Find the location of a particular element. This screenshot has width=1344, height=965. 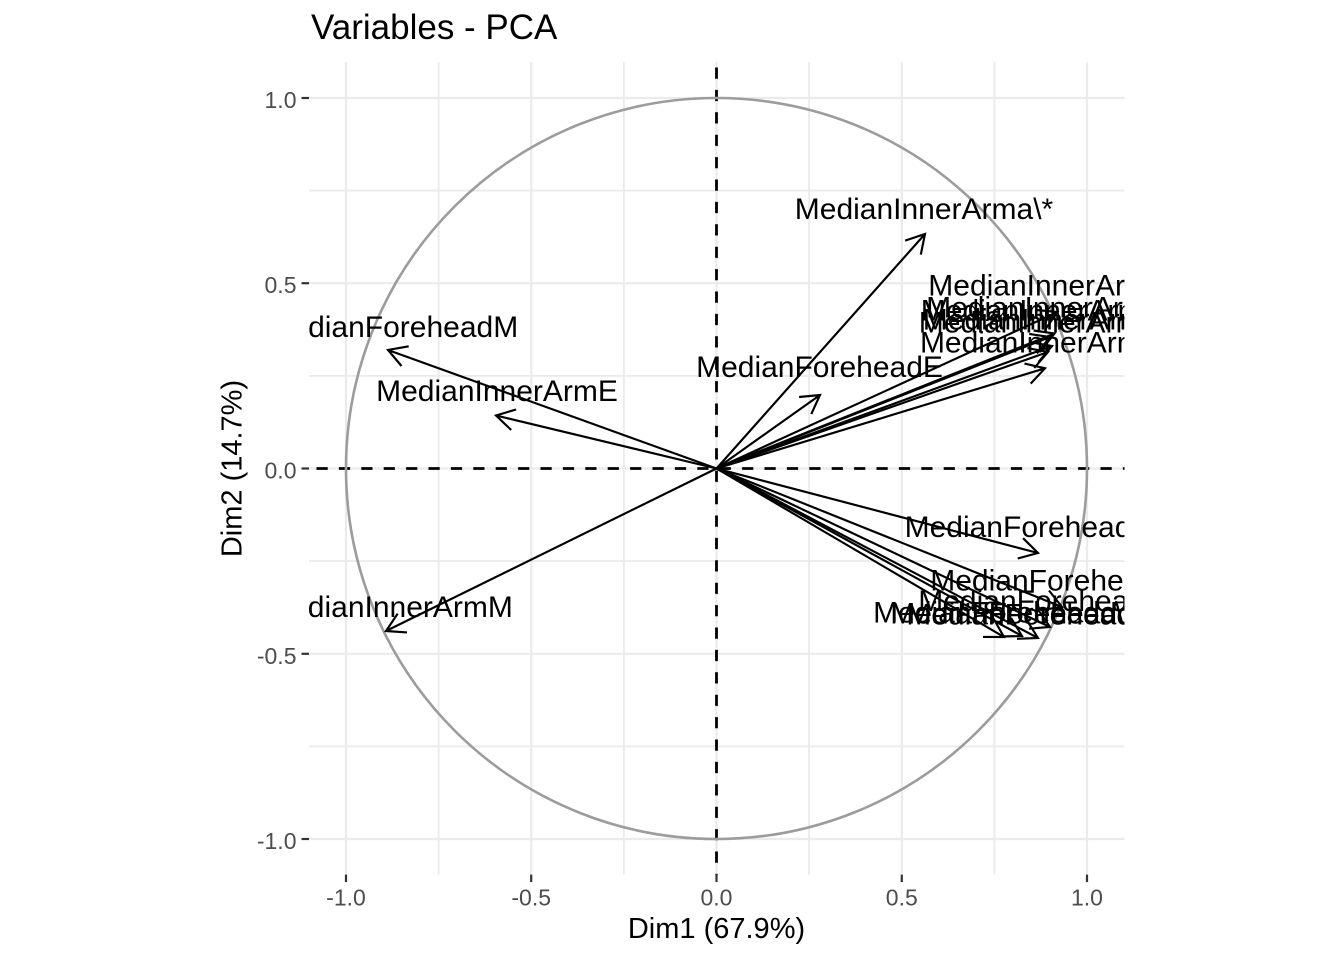

svg-text: Variables - PCA is located at coordinates (434, 27).